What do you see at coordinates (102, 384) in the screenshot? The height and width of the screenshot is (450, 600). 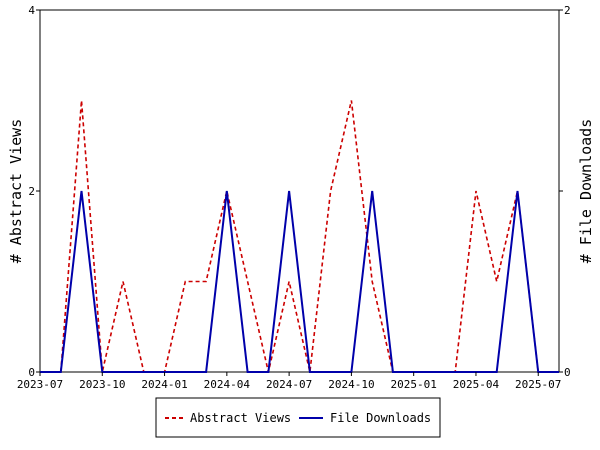 I see `x-tick-label-1: 2023-10` at bounding box center [102, 384].